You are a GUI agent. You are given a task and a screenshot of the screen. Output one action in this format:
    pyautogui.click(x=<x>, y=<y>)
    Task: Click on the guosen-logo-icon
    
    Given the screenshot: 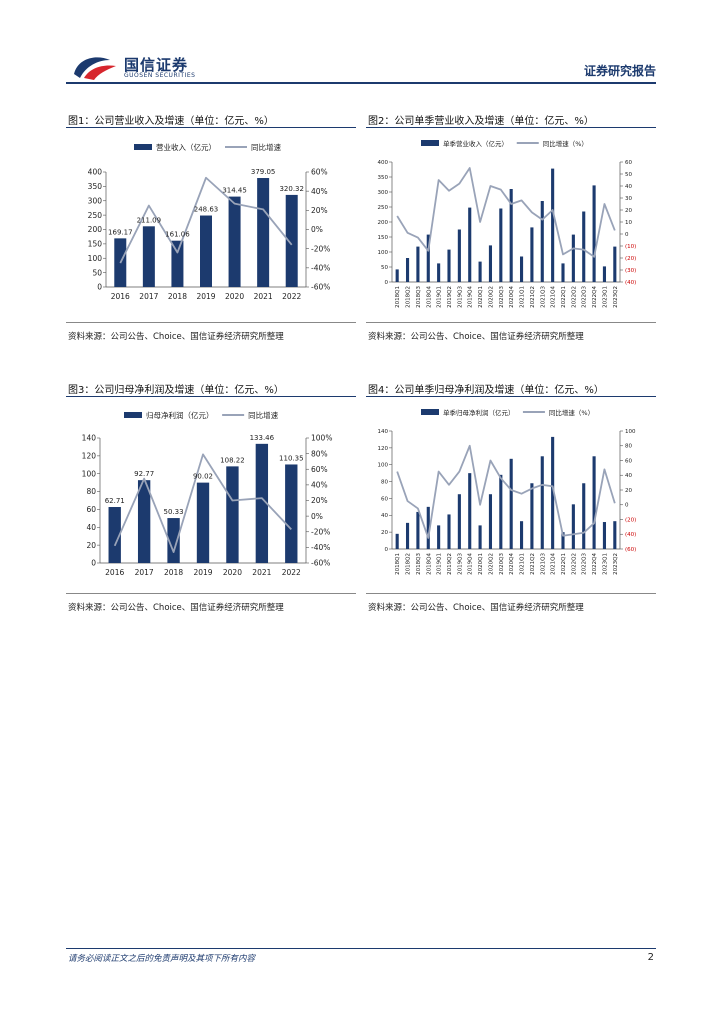 What is the action you would take?
    pyautogui.click(x=95, y=68)
    